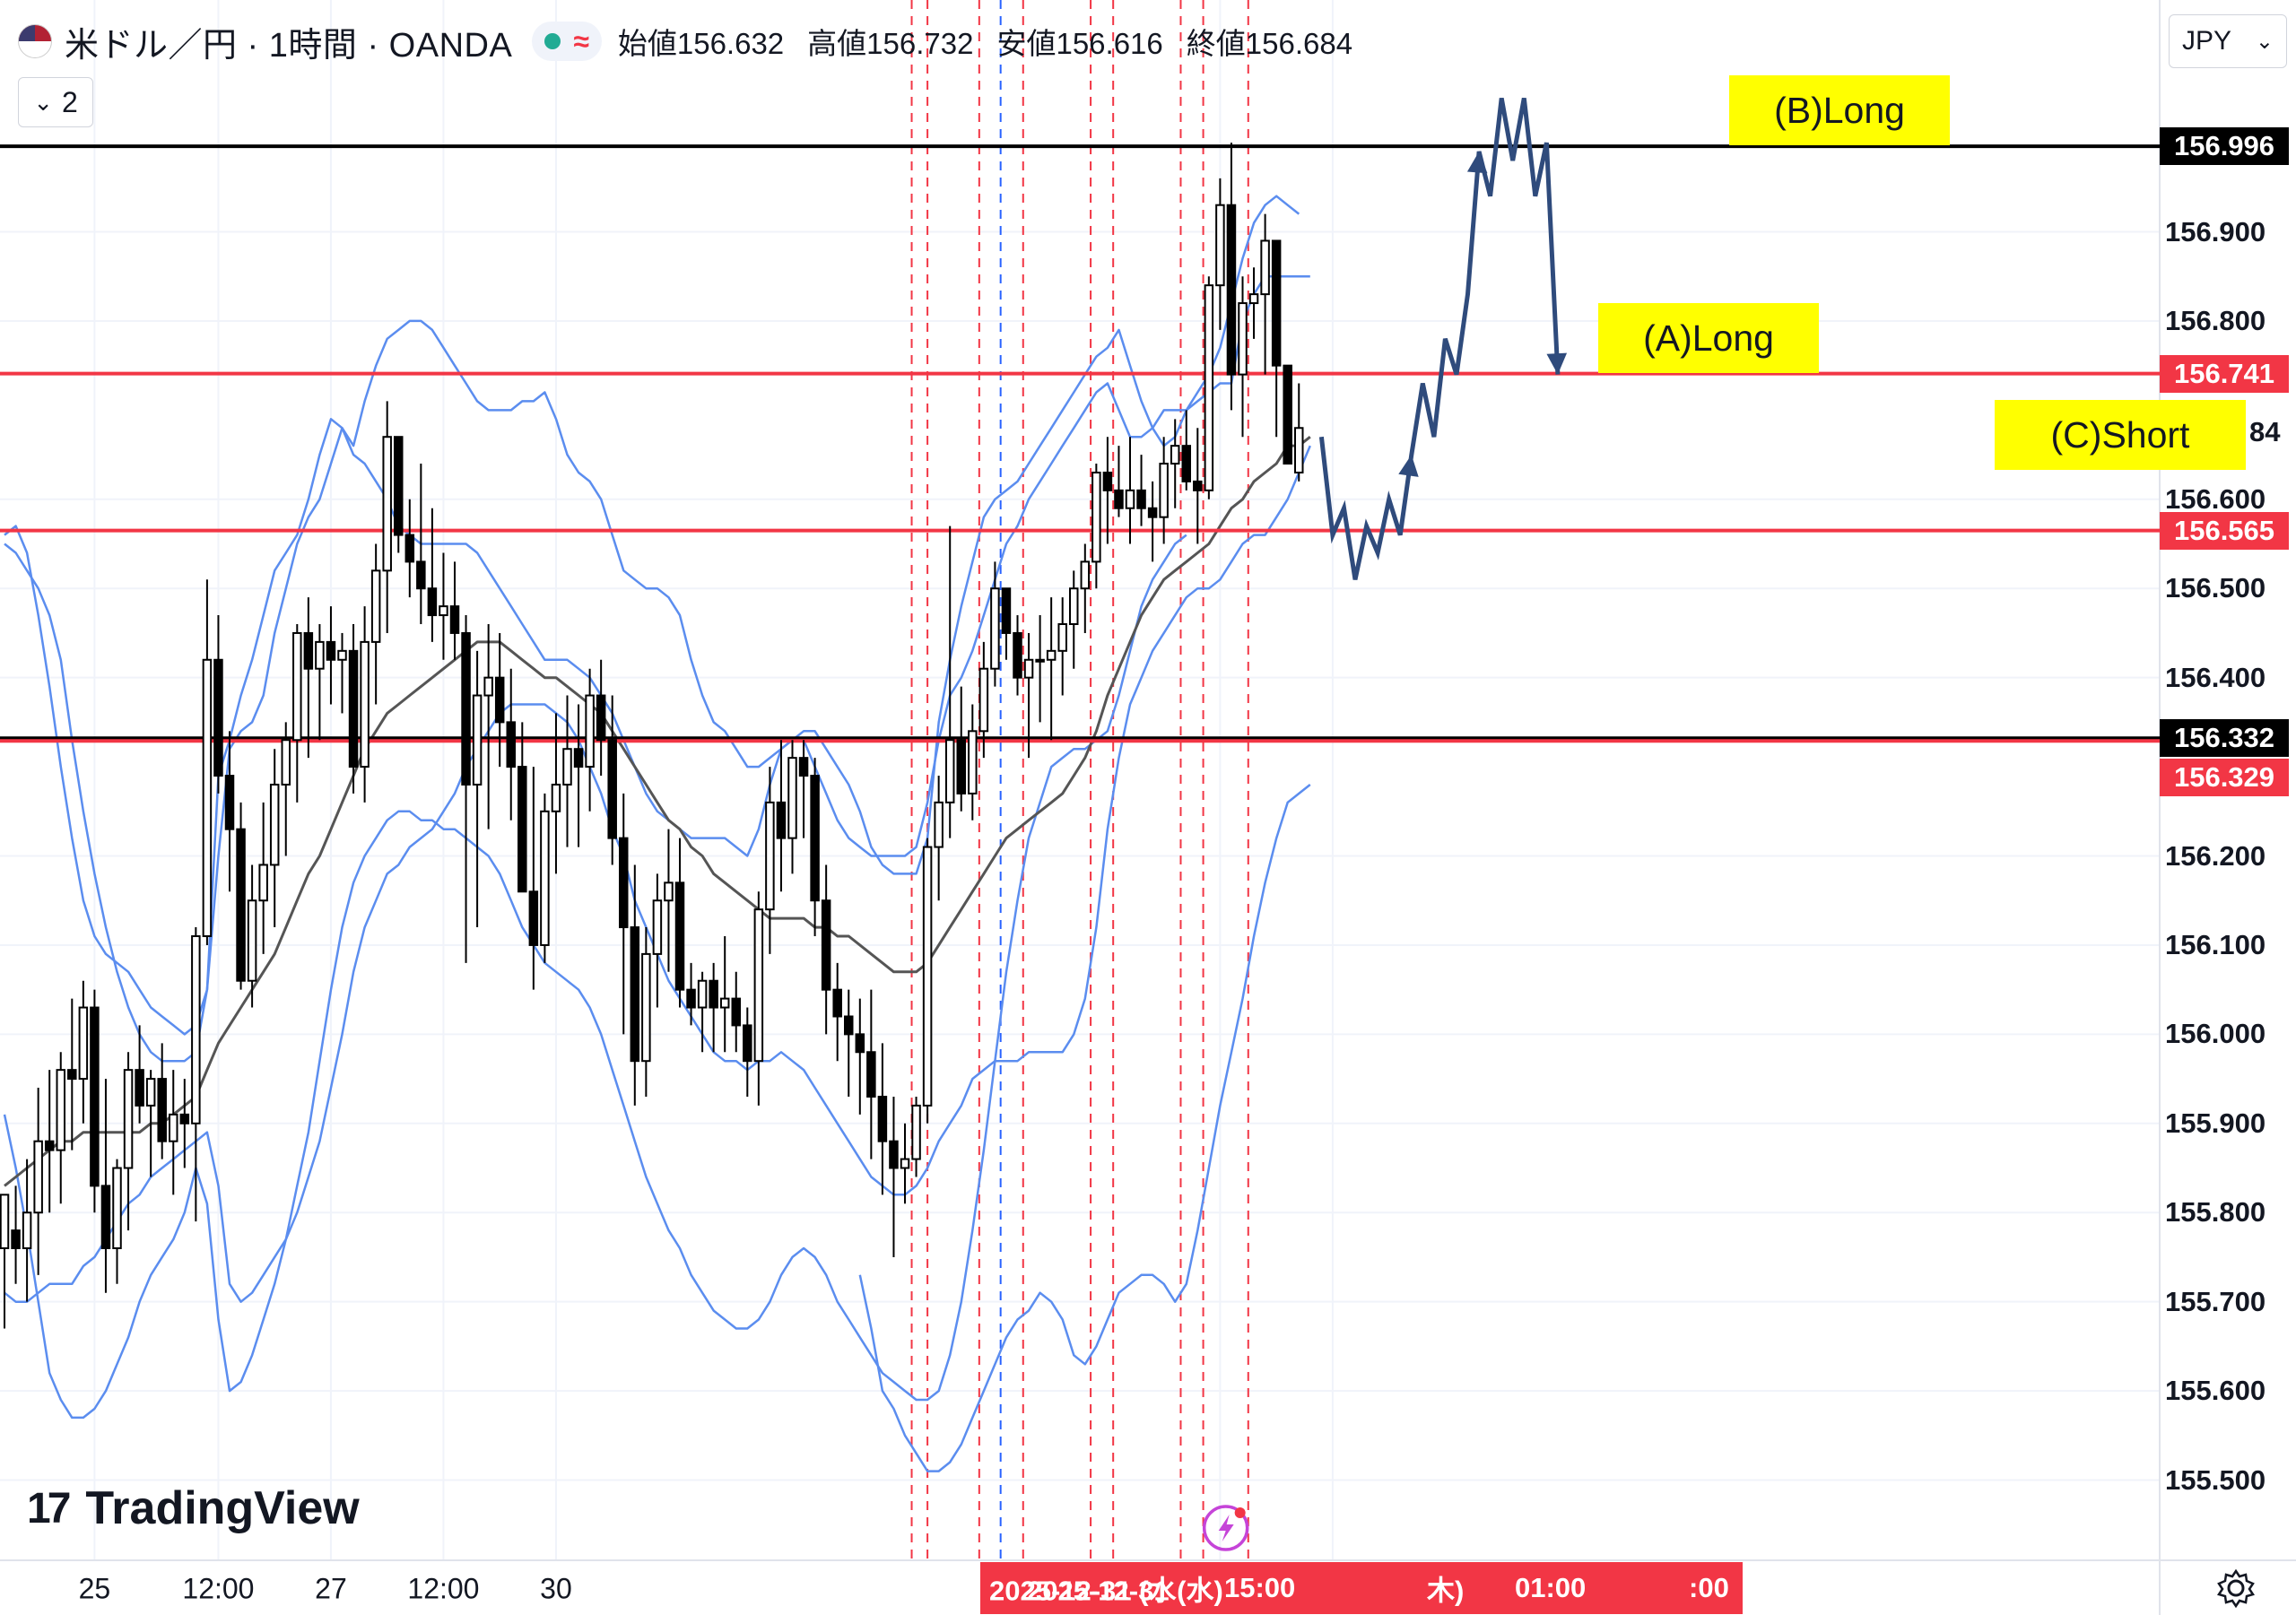 This screenshot has width=2296, height=1615. What do you see at coordinates (567, 41) in the screenshot?
I see `status-pill: ≈` at bounding box center [567, 41].